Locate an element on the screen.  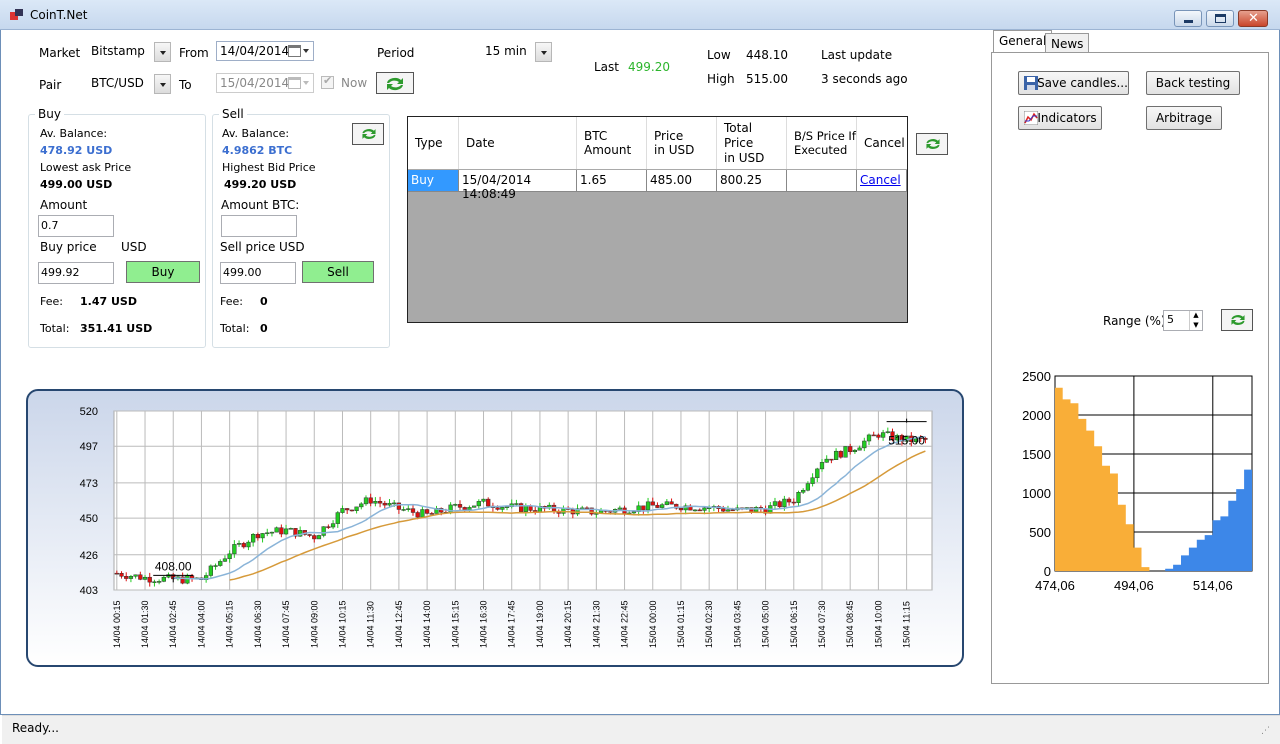
sell-button: Sell is located at coordinates (338, 272).